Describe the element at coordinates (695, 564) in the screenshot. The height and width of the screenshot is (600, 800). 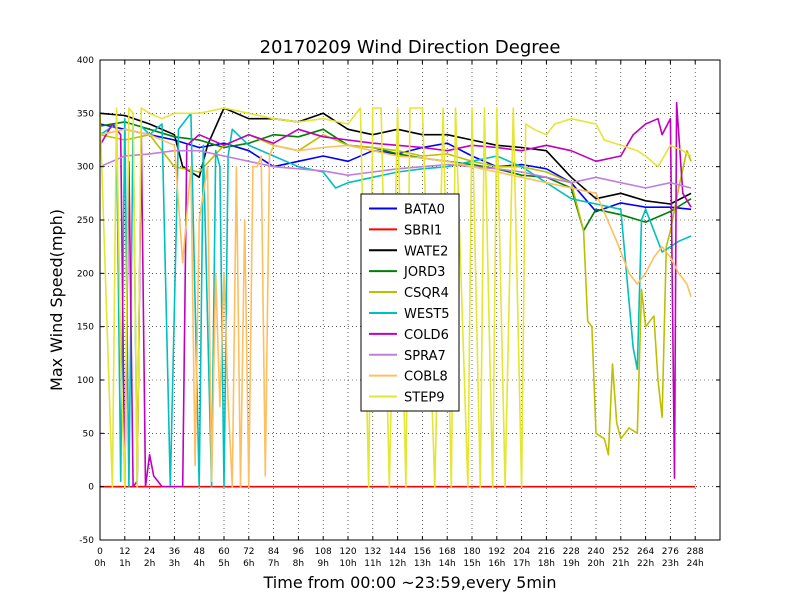
I see `x-tick-hour-label: 24h` at that location.